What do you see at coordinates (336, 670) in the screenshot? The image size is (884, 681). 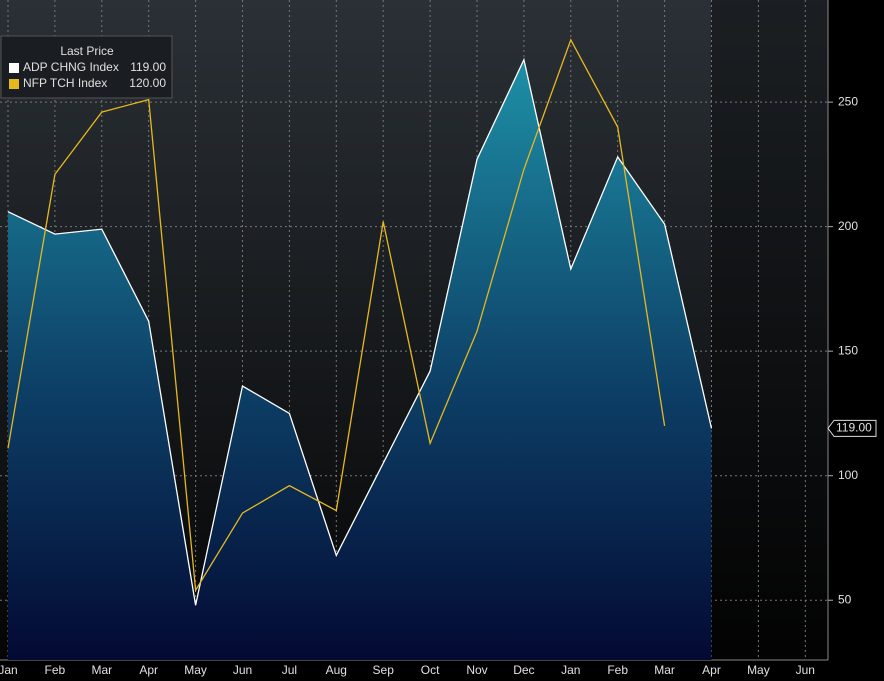 I see `x-tick-label: Aug` at bounding box center [336, 670].